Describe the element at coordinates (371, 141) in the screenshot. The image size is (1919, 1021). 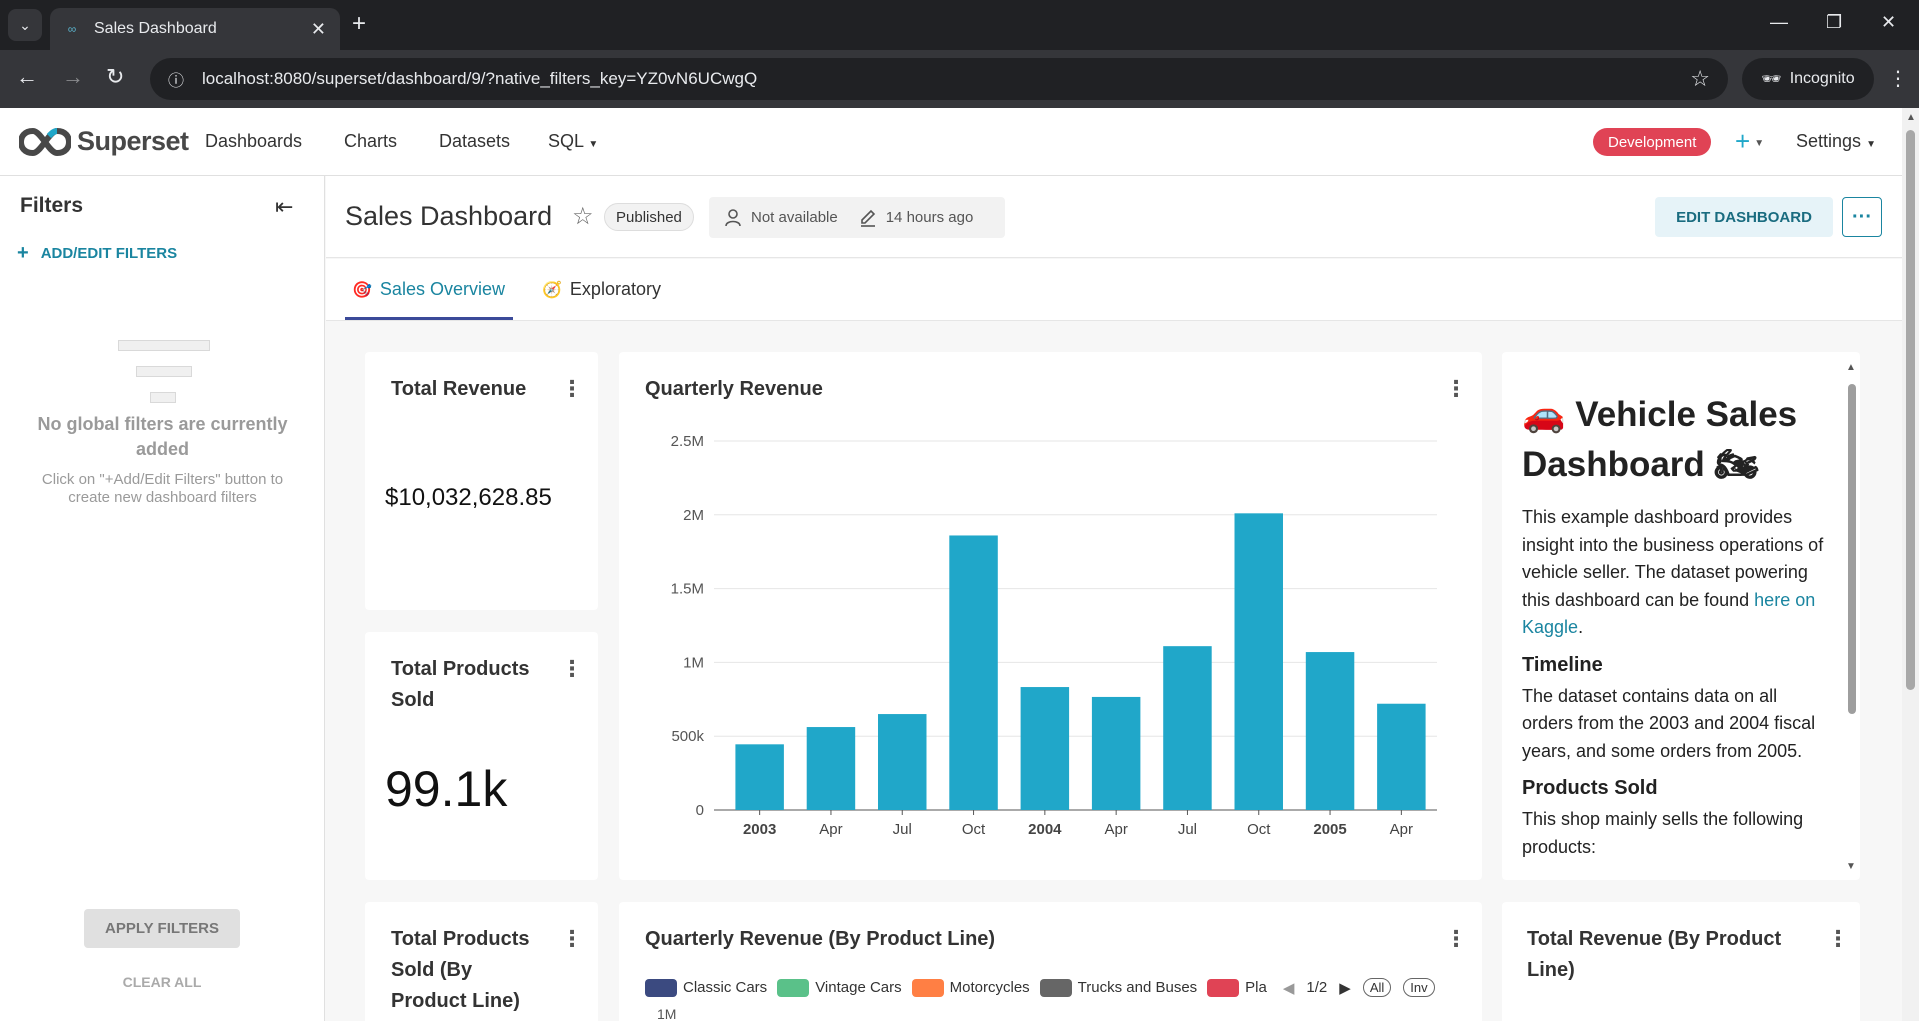
I see `menu-charts: Charts` at that location.